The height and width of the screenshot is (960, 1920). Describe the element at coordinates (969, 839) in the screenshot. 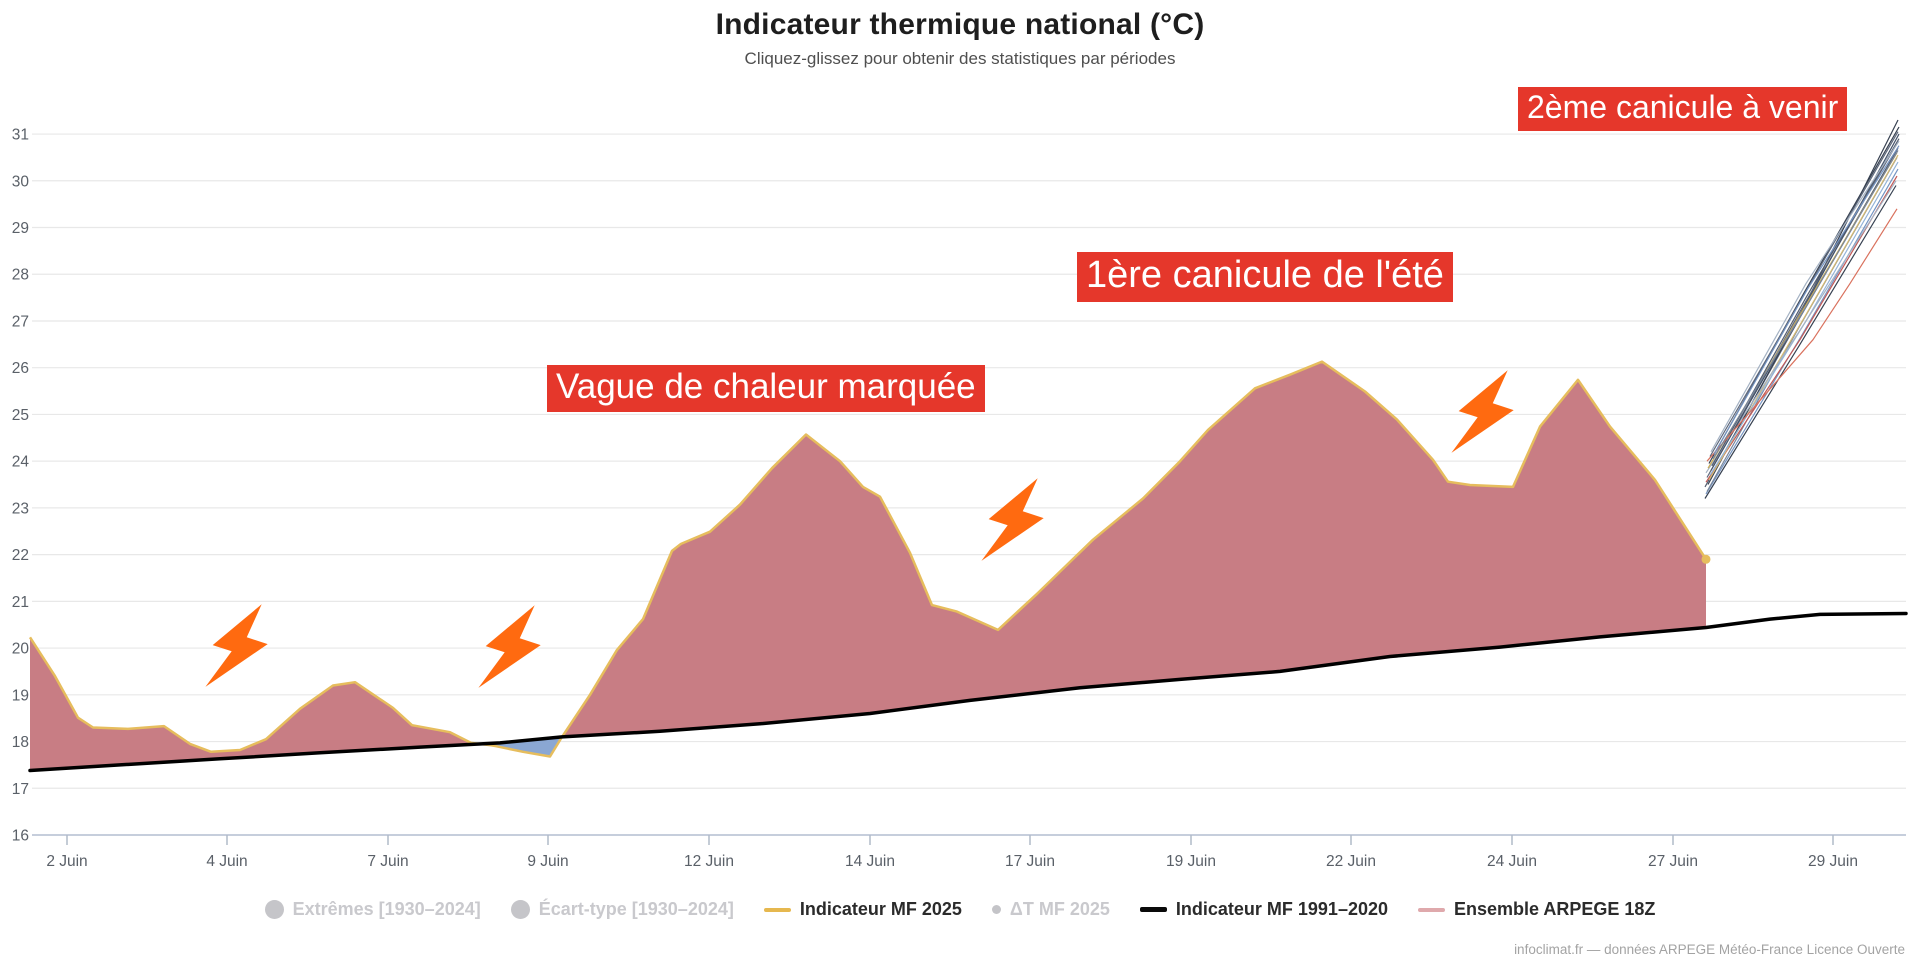

I see `x-axis` at that location.